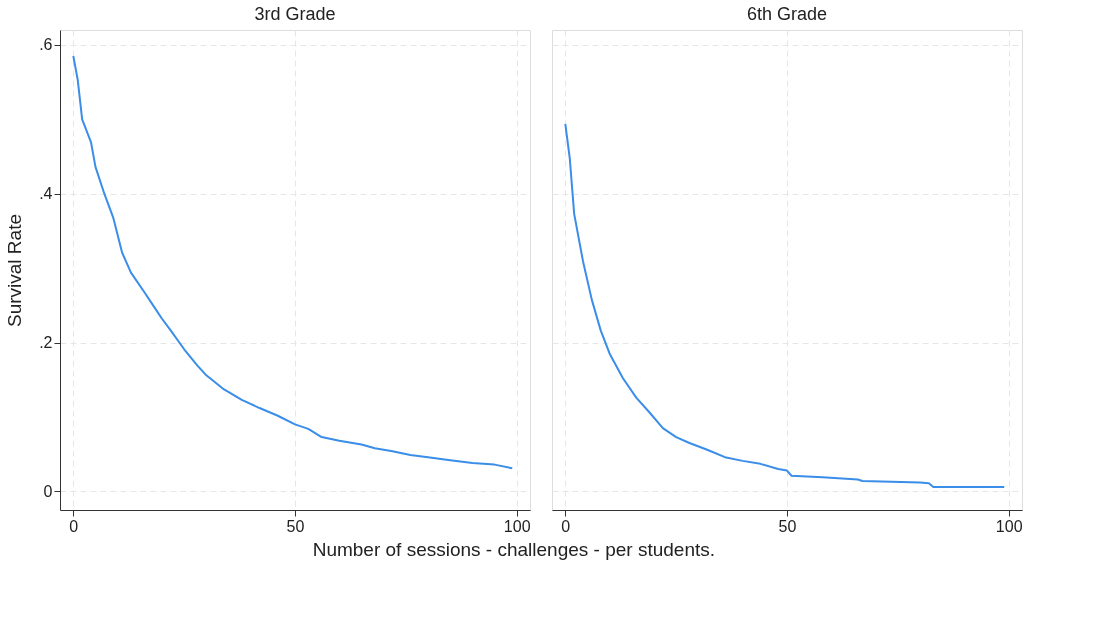 Image resolution: width=1101 pixels, height=625 pixels. I want to click on y-tick-label: .2, so click(46, 343).